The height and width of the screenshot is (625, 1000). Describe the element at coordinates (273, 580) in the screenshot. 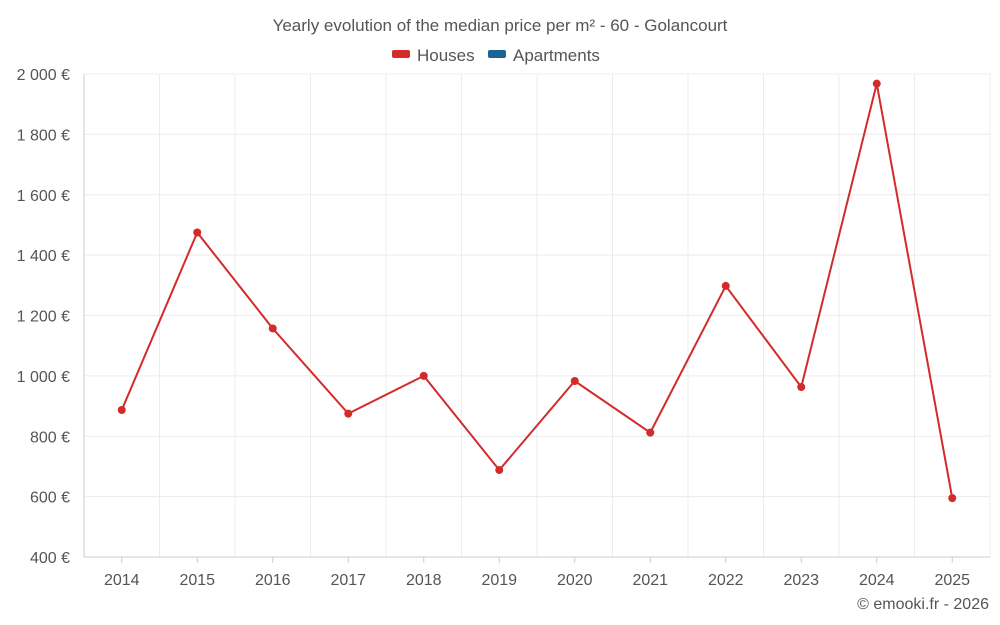

I see `x-tick-label: 2016` at that location.